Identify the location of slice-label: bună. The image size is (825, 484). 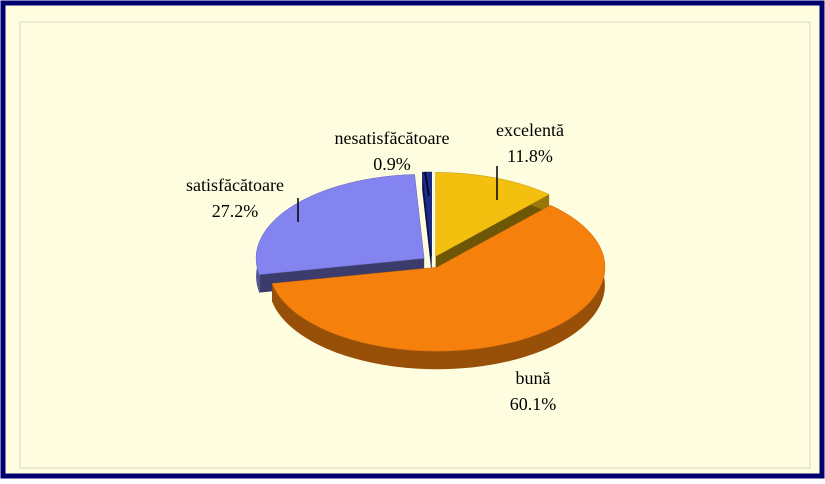
(533, 378).